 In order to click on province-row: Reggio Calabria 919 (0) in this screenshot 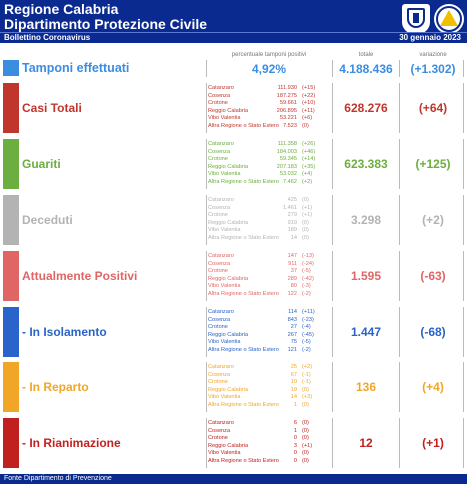, I will do `click(269, 224)`.